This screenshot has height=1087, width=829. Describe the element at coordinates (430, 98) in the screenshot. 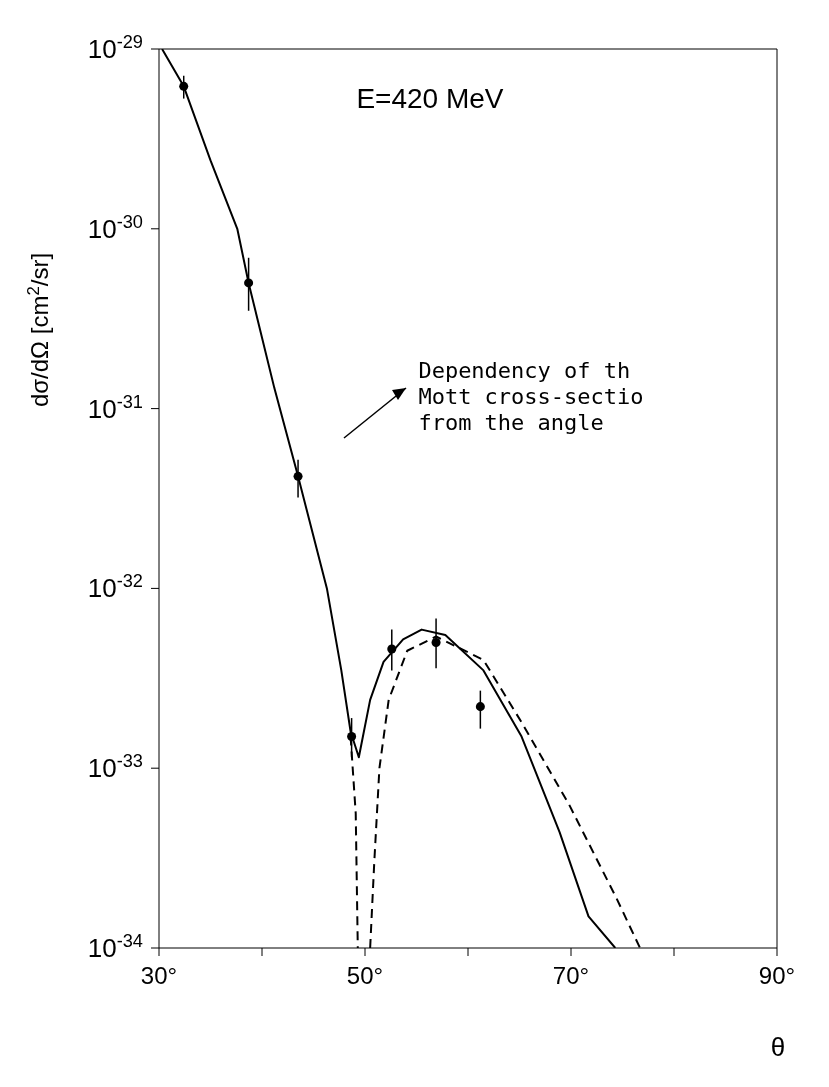

I see `annotation: E=420 MeV` at that location.